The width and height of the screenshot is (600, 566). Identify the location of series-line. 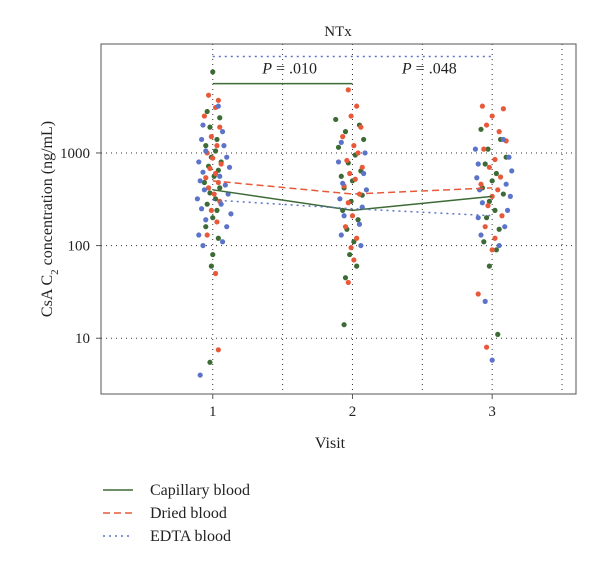
(352, 200).